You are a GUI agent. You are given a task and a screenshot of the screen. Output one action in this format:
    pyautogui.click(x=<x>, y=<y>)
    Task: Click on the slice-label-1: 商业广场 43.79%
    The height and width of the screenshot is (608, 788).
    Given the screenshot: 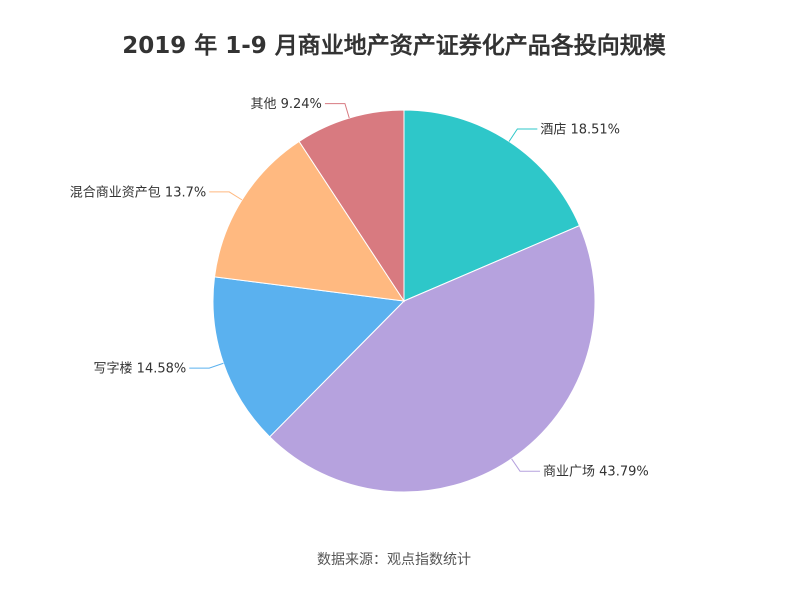 What is the action you would take?
    pyautogui.click(x=596, y=472)
    